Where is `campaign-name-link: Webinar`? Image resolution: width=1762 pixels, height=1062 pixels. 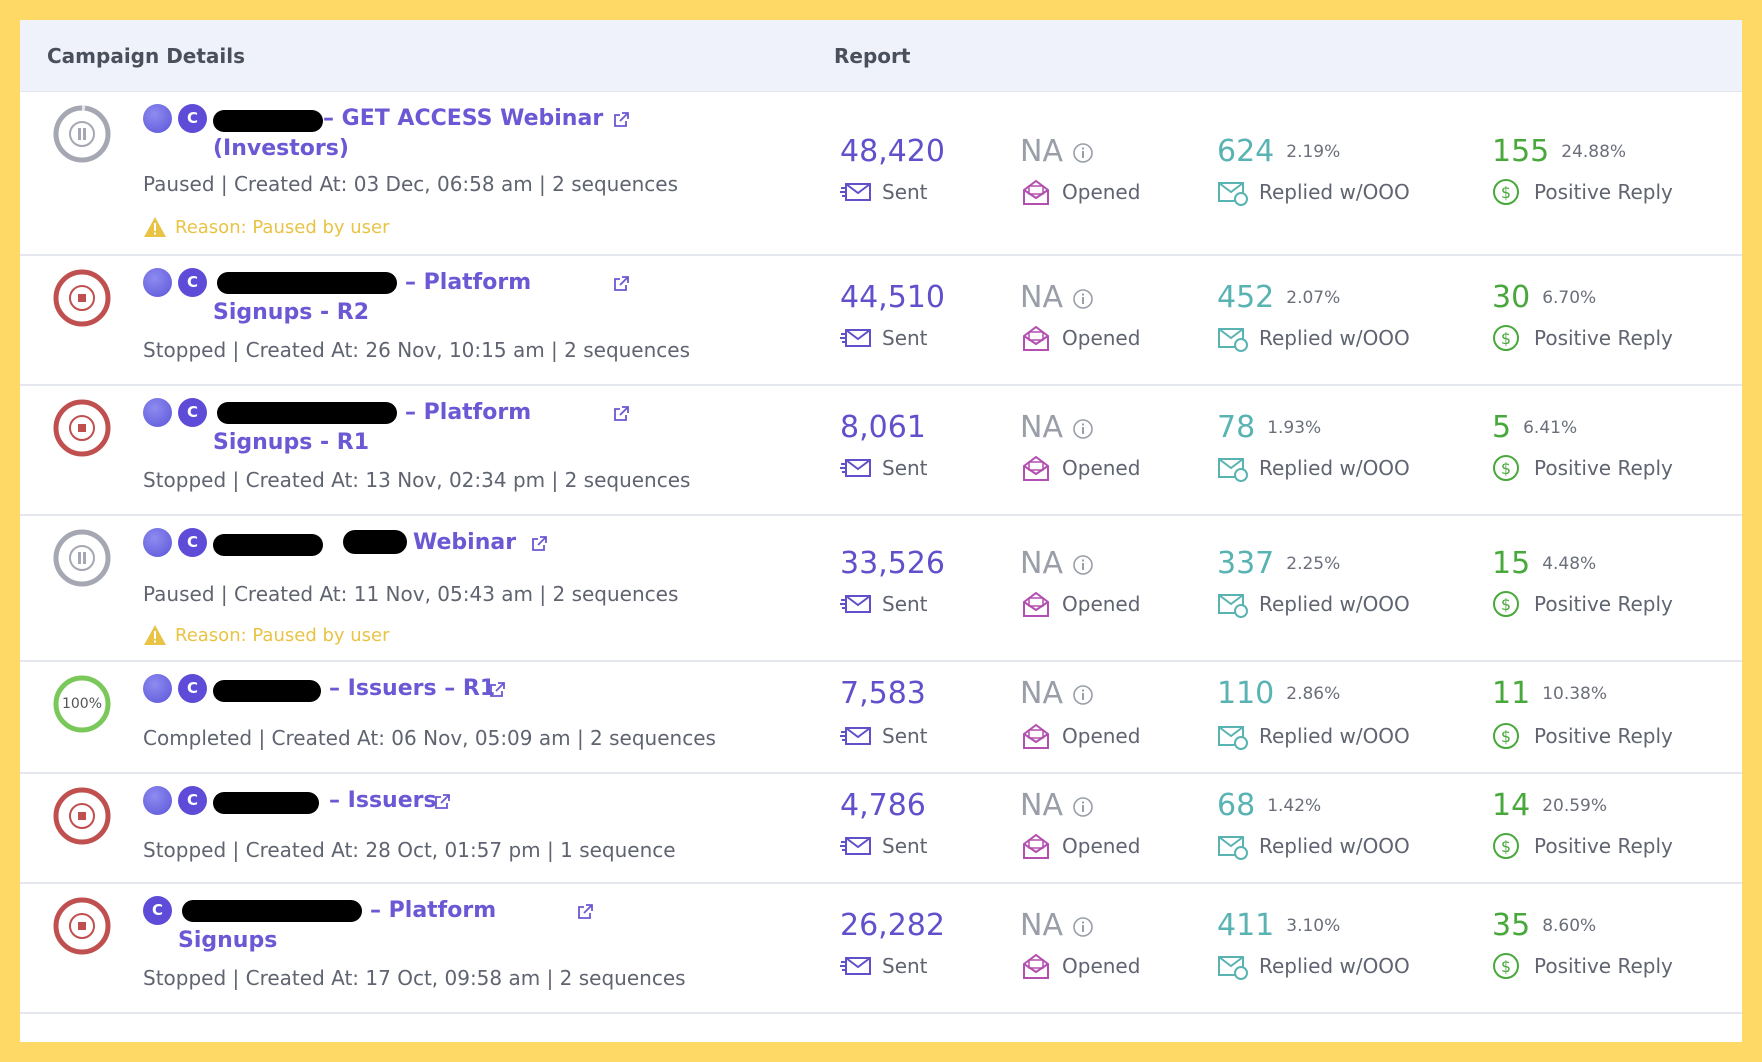 campaign-name-link: Webinar is located at coordinates (364, 543).